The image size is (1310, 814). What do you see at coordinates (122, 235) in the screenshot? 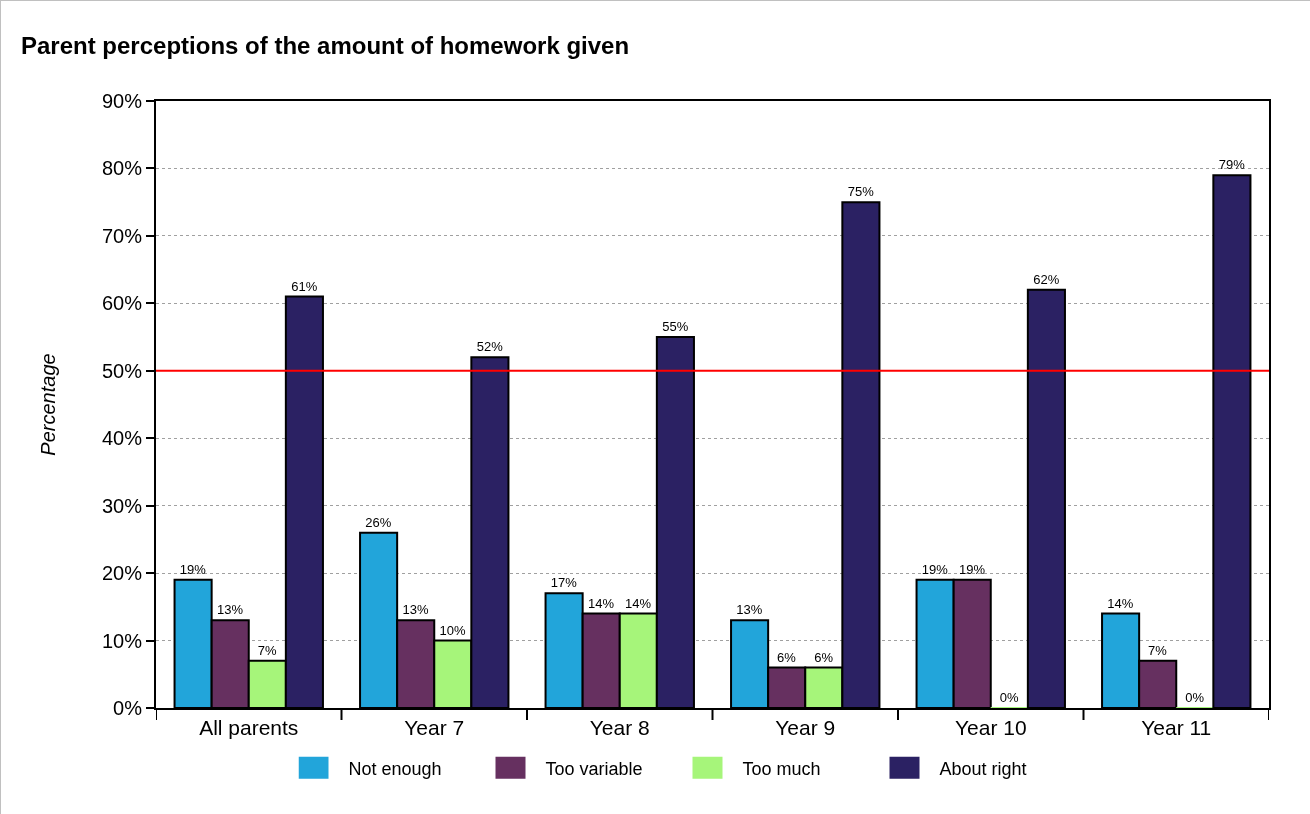
I see `y-tick-label: 70%` at bounding box center [122, 235].